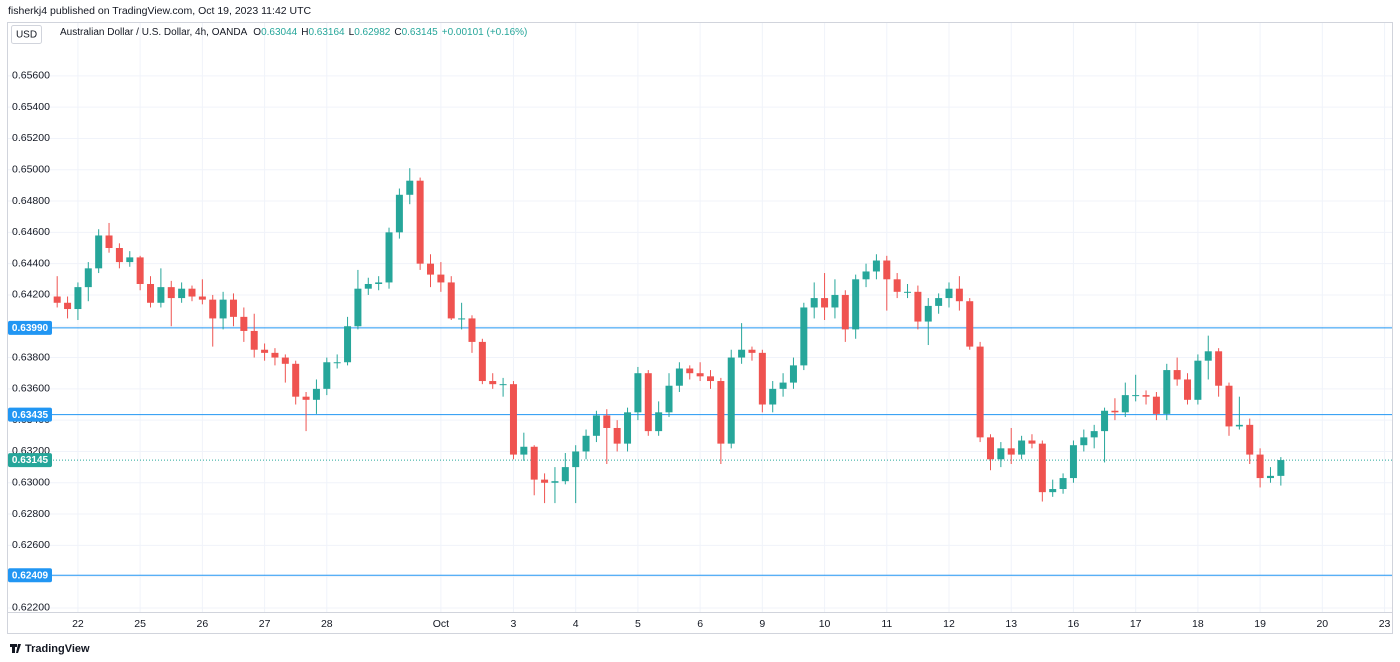 The image size is (1400, 662). I want to click on x-tick-label: 3, so click(514, 624).